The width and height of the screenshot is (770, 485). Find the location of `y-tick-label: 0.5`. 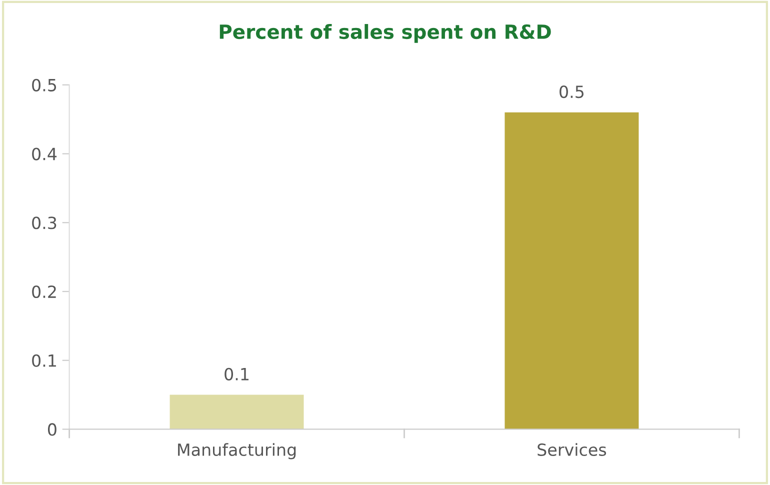

y-tick-label: 0.5 is located at coordinates (44, 85).